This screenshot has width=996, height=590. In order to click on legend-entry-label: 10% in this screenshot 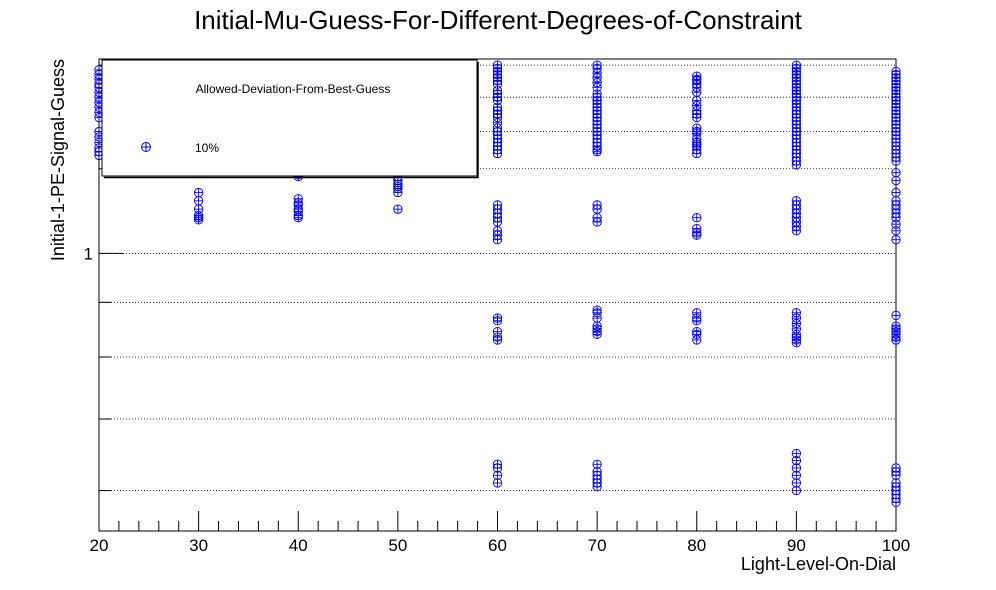, I will do `click(207, 148)`.